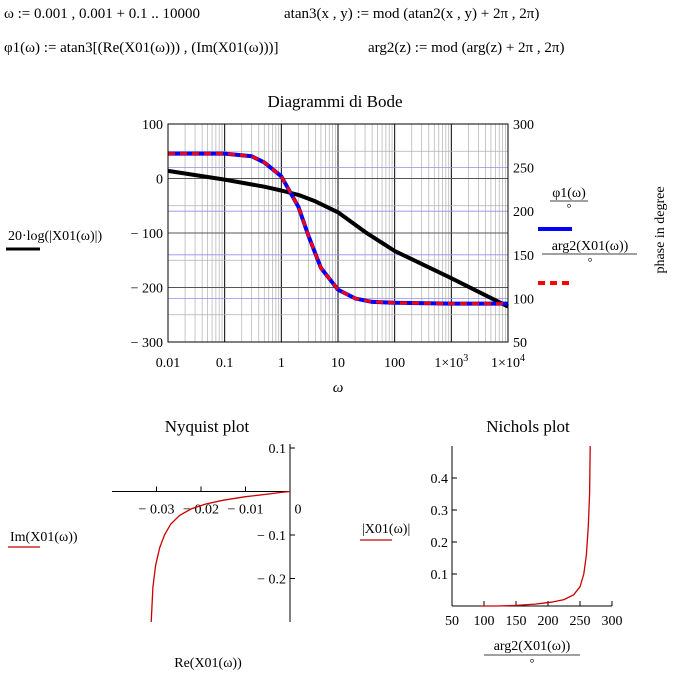 Image resolution: width=678 pixels, height=674 pixels. I want to click on bode-left-tick-label: 100, so click(152, 125).